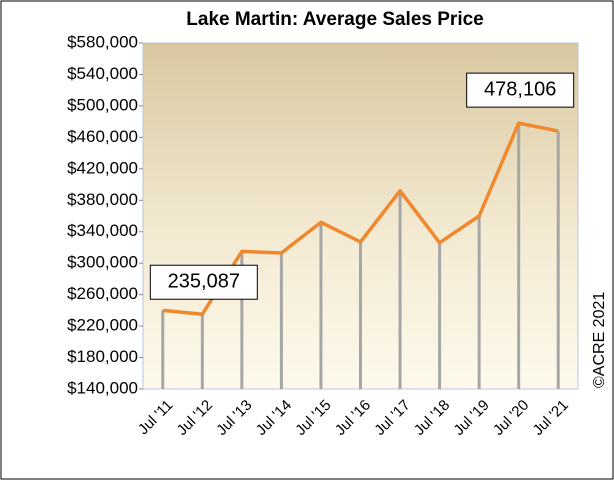  What do you see at coordinates (102, 104) in the screenshot?
I see `y-tick-label: $500,000` at bounding box center [102, 104].